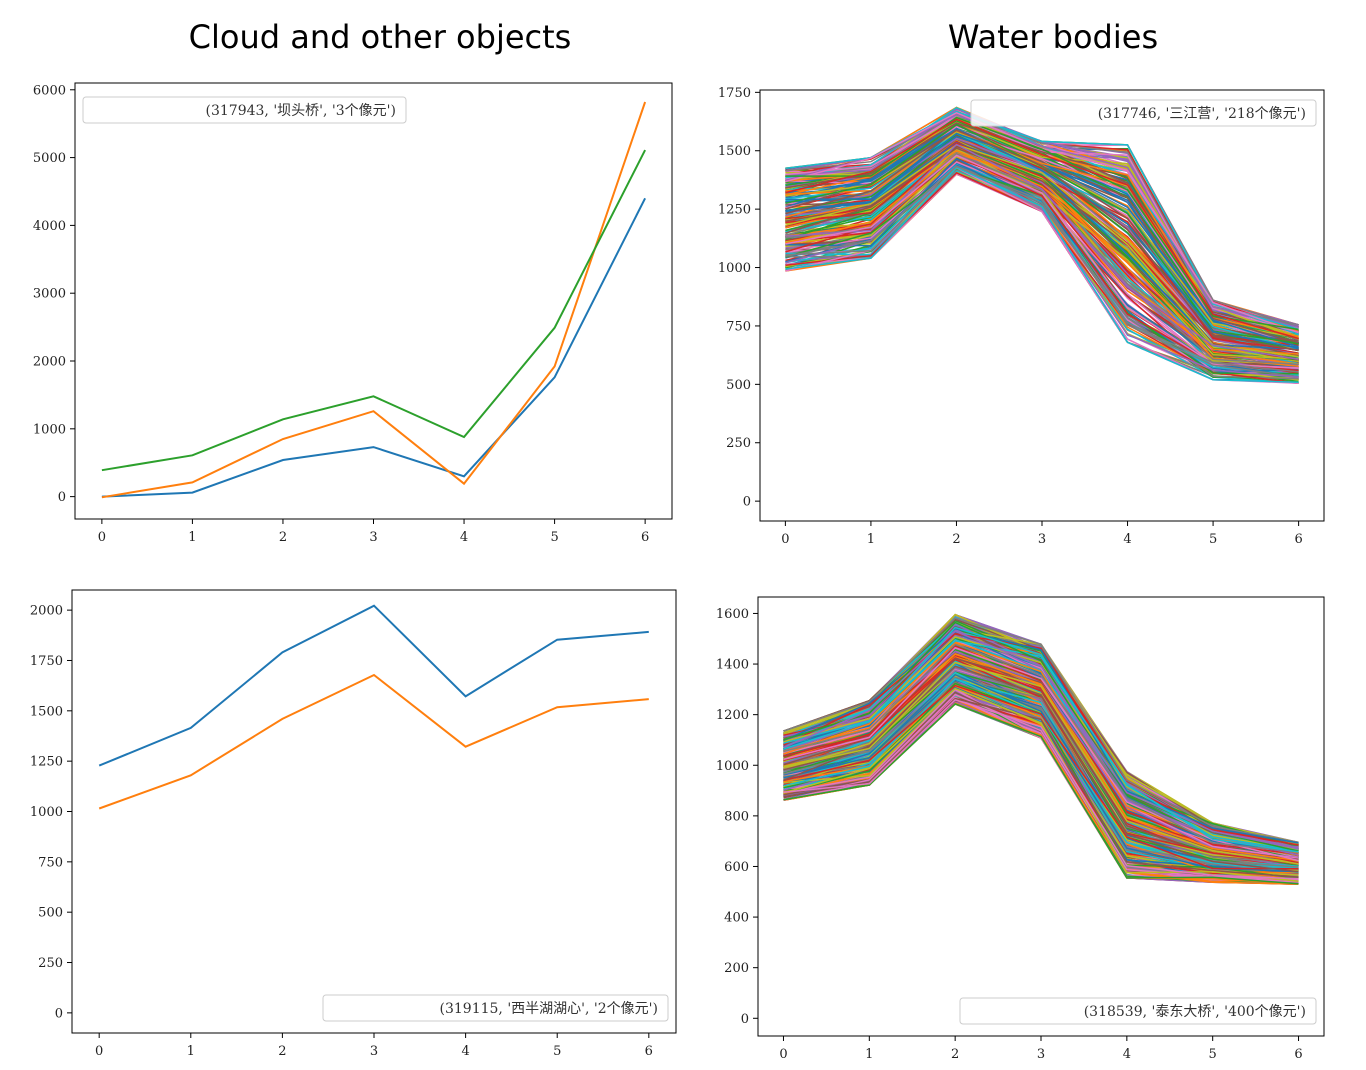 Image resolution: width=1366 pixels, height=1070 pixels. Describe the element at coordinates (1202, 114) in the screenshot. I see `legend-label: (317746, '三江营', '218个像元')` at that location.